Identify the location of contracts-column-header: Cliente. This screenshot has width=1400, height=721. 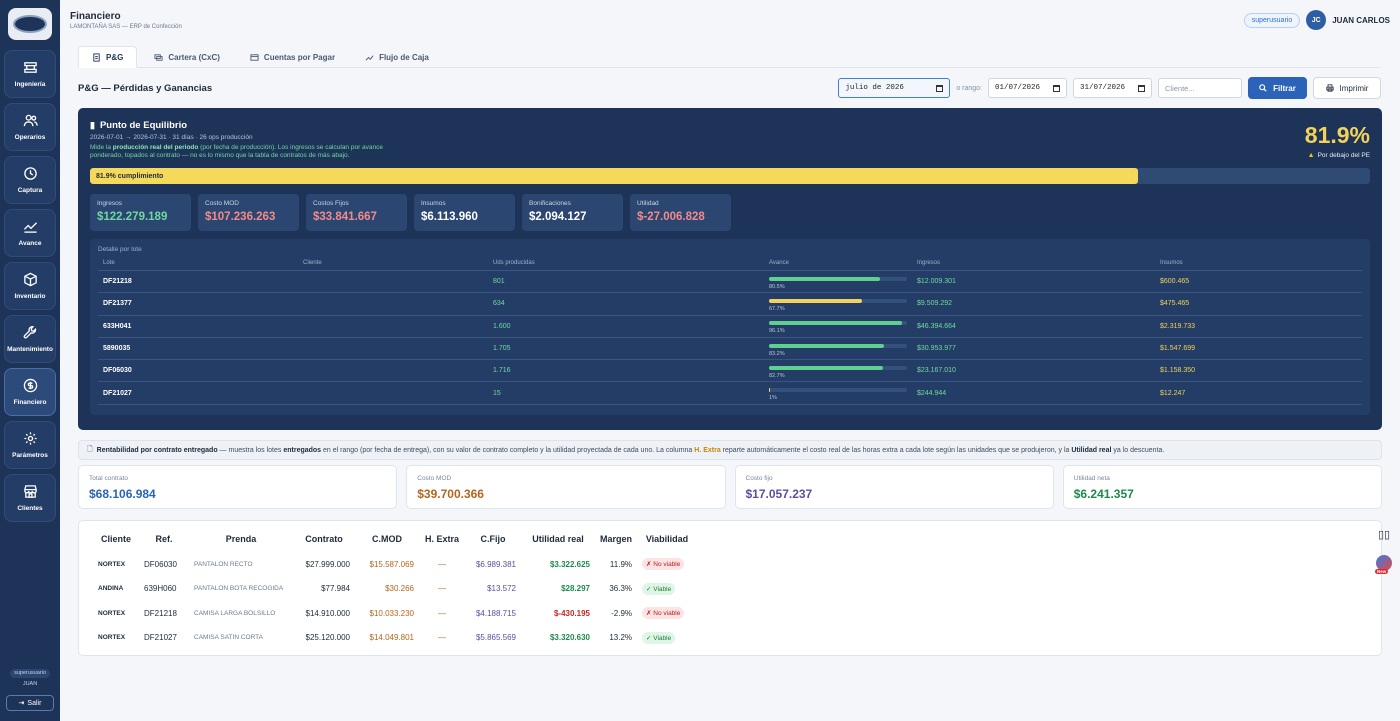
(115, 539).